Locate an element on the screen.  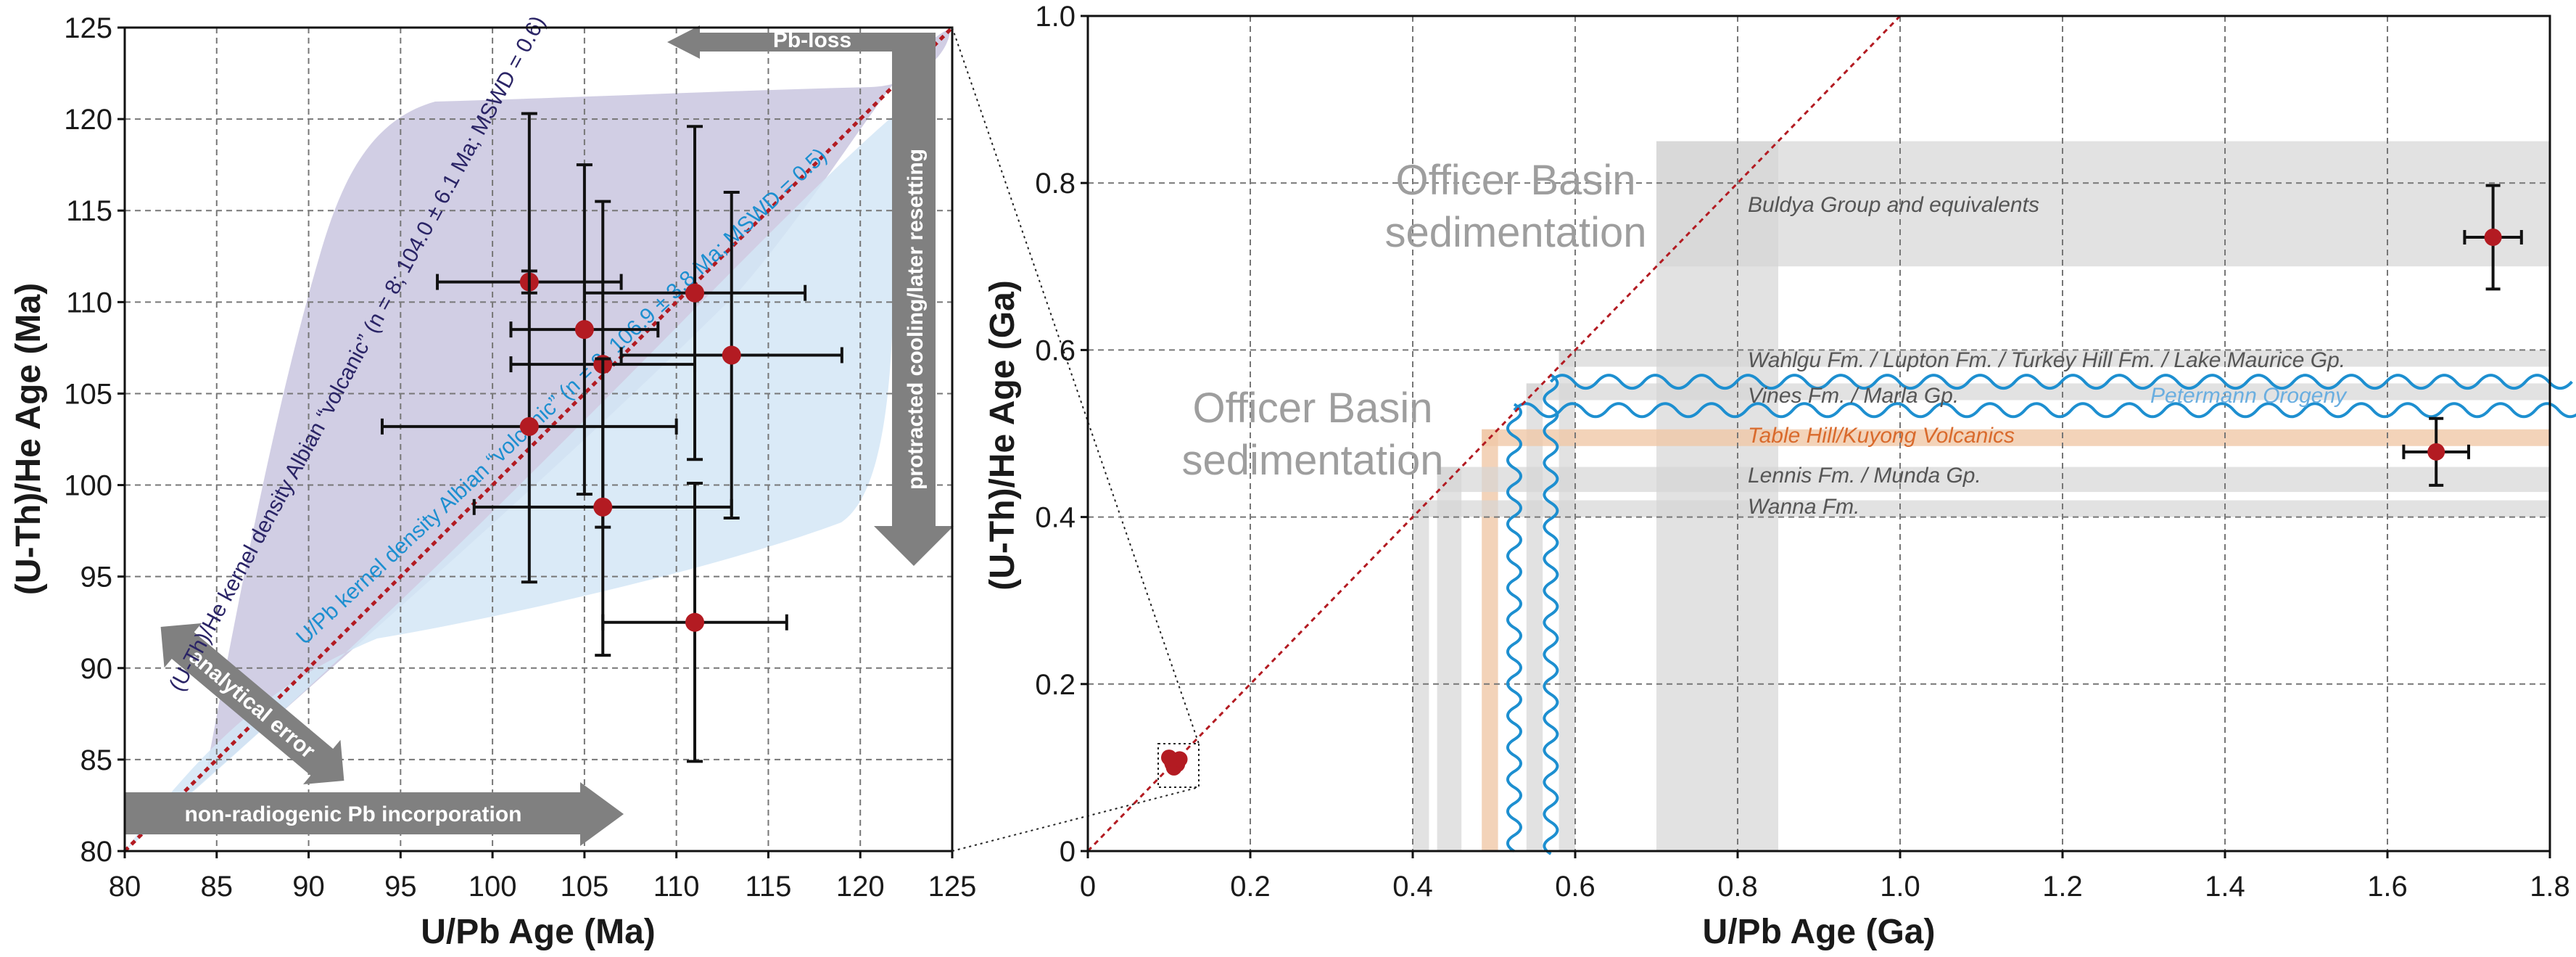
right-y-tick-label: 1.0 is located at coordinates (1055, 17).